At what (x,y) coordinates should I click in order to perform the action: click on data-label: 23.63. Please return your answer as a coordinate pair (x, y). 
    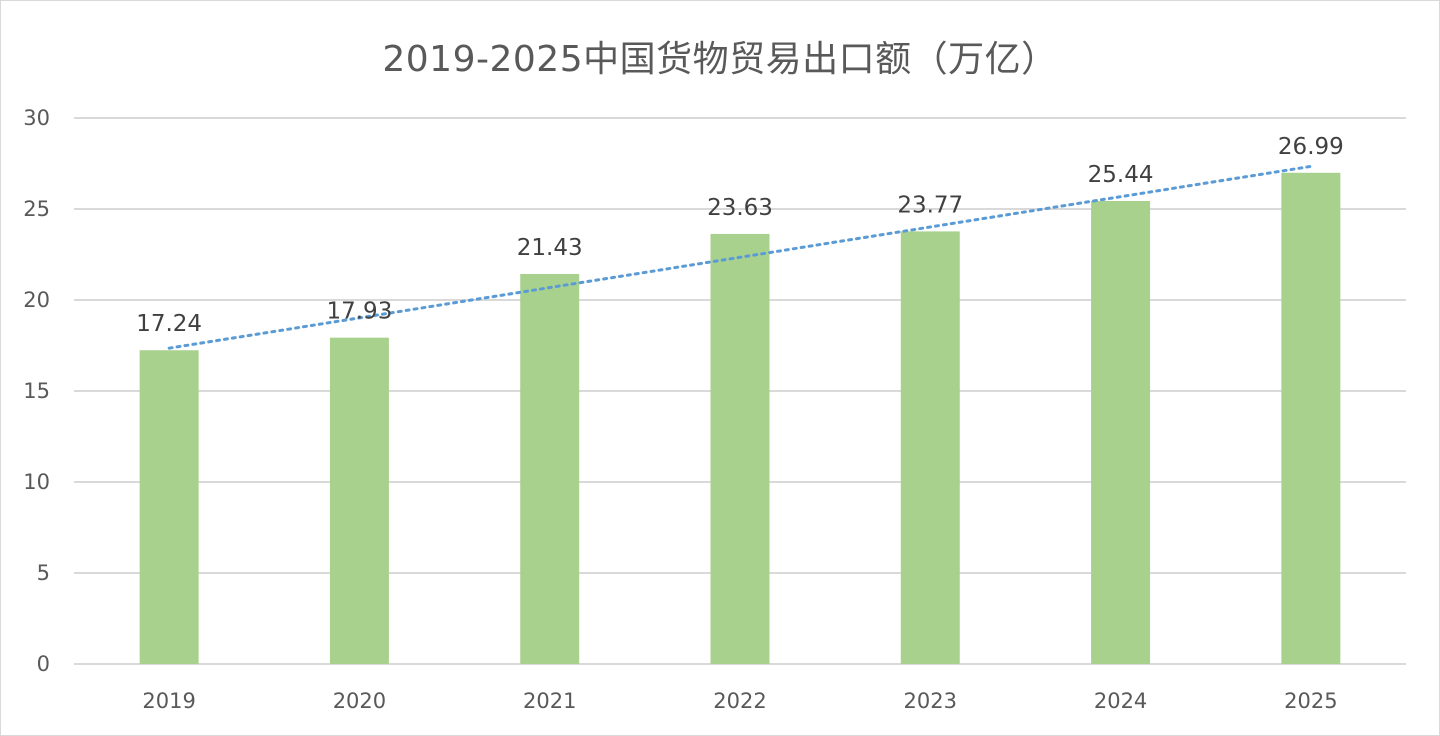
    Looking at the image, I should click on (740, 208).